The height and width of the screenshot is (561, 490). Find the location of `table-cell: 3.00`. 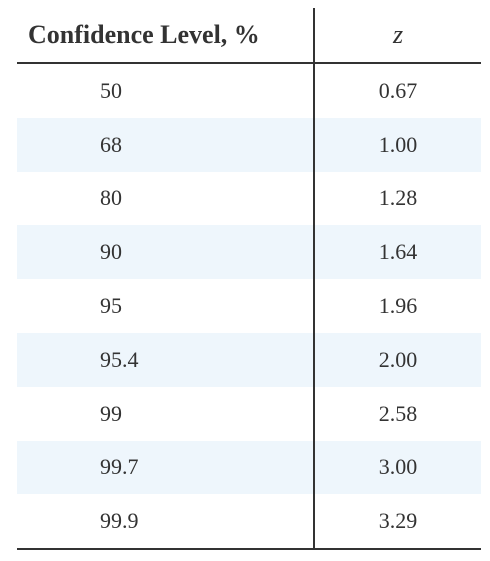

table-cell: 3.00 is located at coordinates (397, 467).